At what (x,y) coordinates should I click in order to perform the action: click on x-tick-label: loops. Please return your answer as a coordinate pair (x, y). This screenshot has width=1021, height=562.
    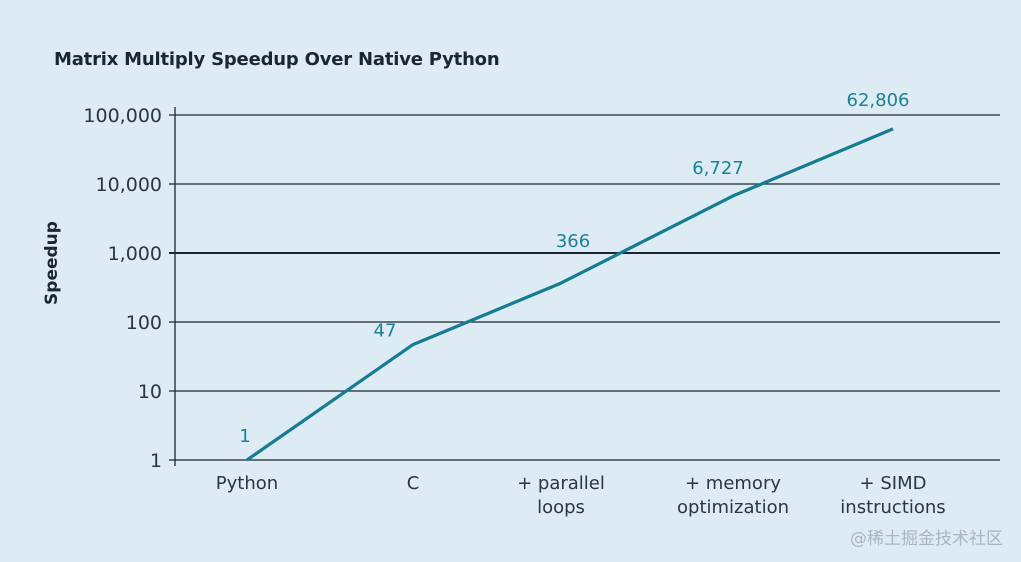
    Looking at the image, I should click on (561, 507).